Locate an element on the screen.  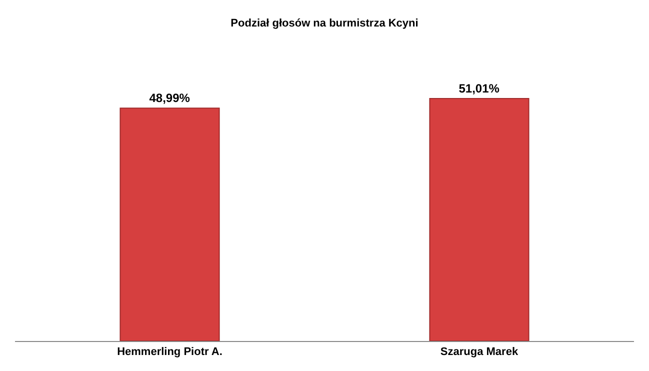
chart-title: Podział głosów na burmistrza Kcyni is located at coordinates (324, 23).